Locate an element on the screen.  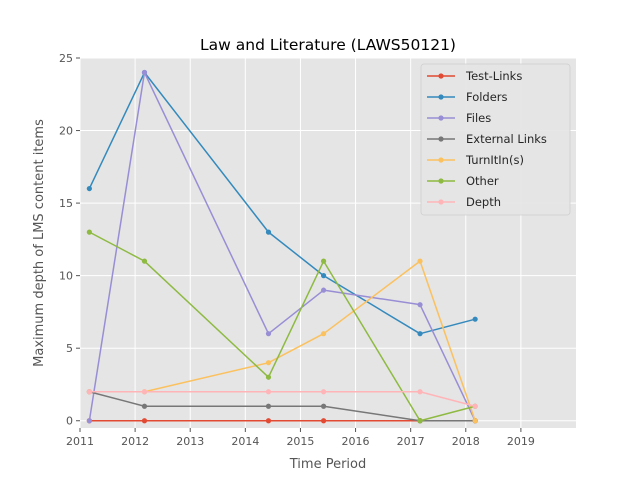
series-depth is located at coordinates (282, 399).